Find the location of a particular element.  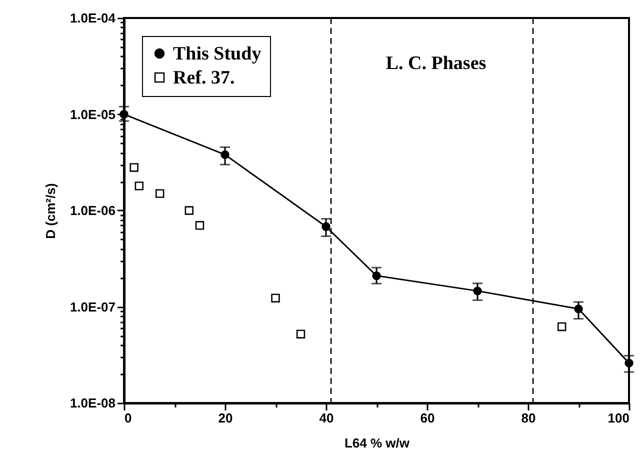

legend-label: Ref. 37. is located at coordinates (204, 78).